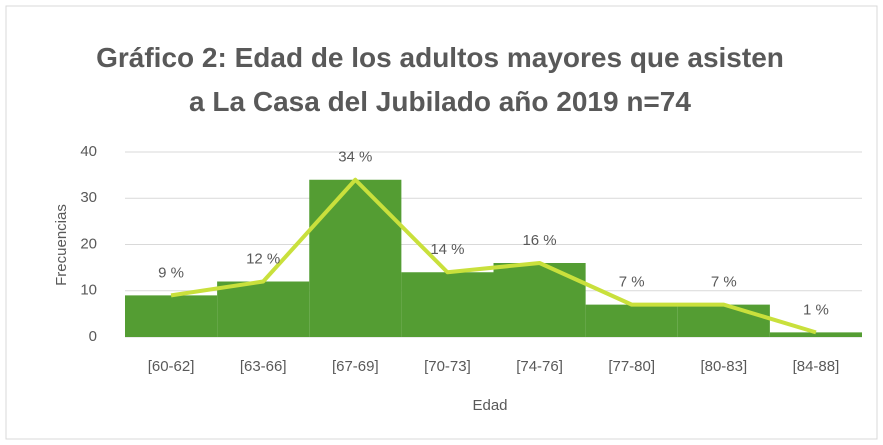 The width and height of the screenshot is (883, 445). Describe the element at coordinates (88, 290) in the screenshot. I see `y-tick-label: 10` at that location.